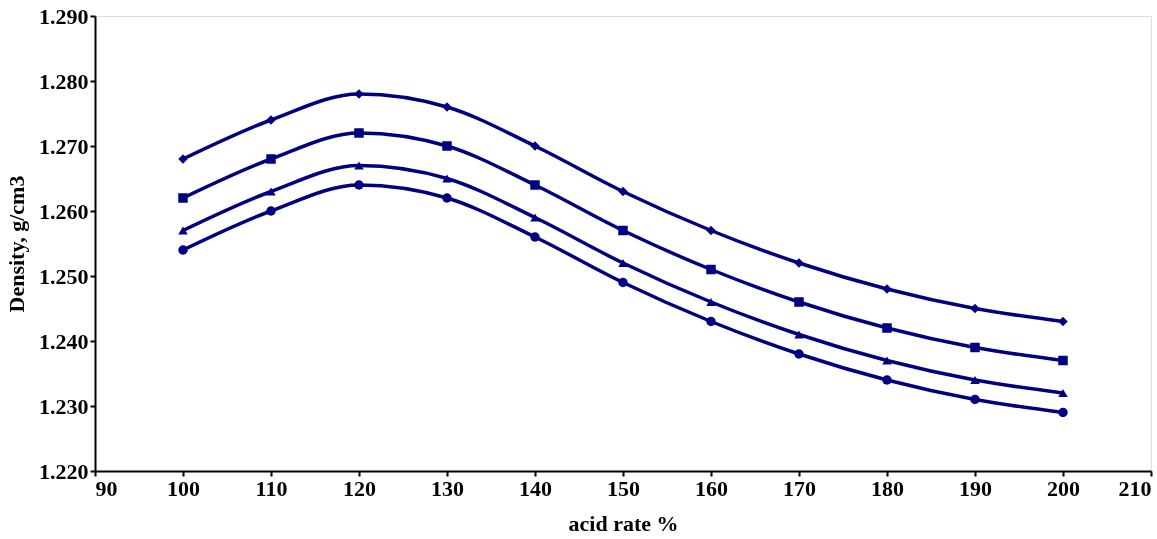 This screenshot has width=1157, height=539. Describe the element at coordinates (799, 488) in the screenshot. I see `x-tick-label: 170` at that location.